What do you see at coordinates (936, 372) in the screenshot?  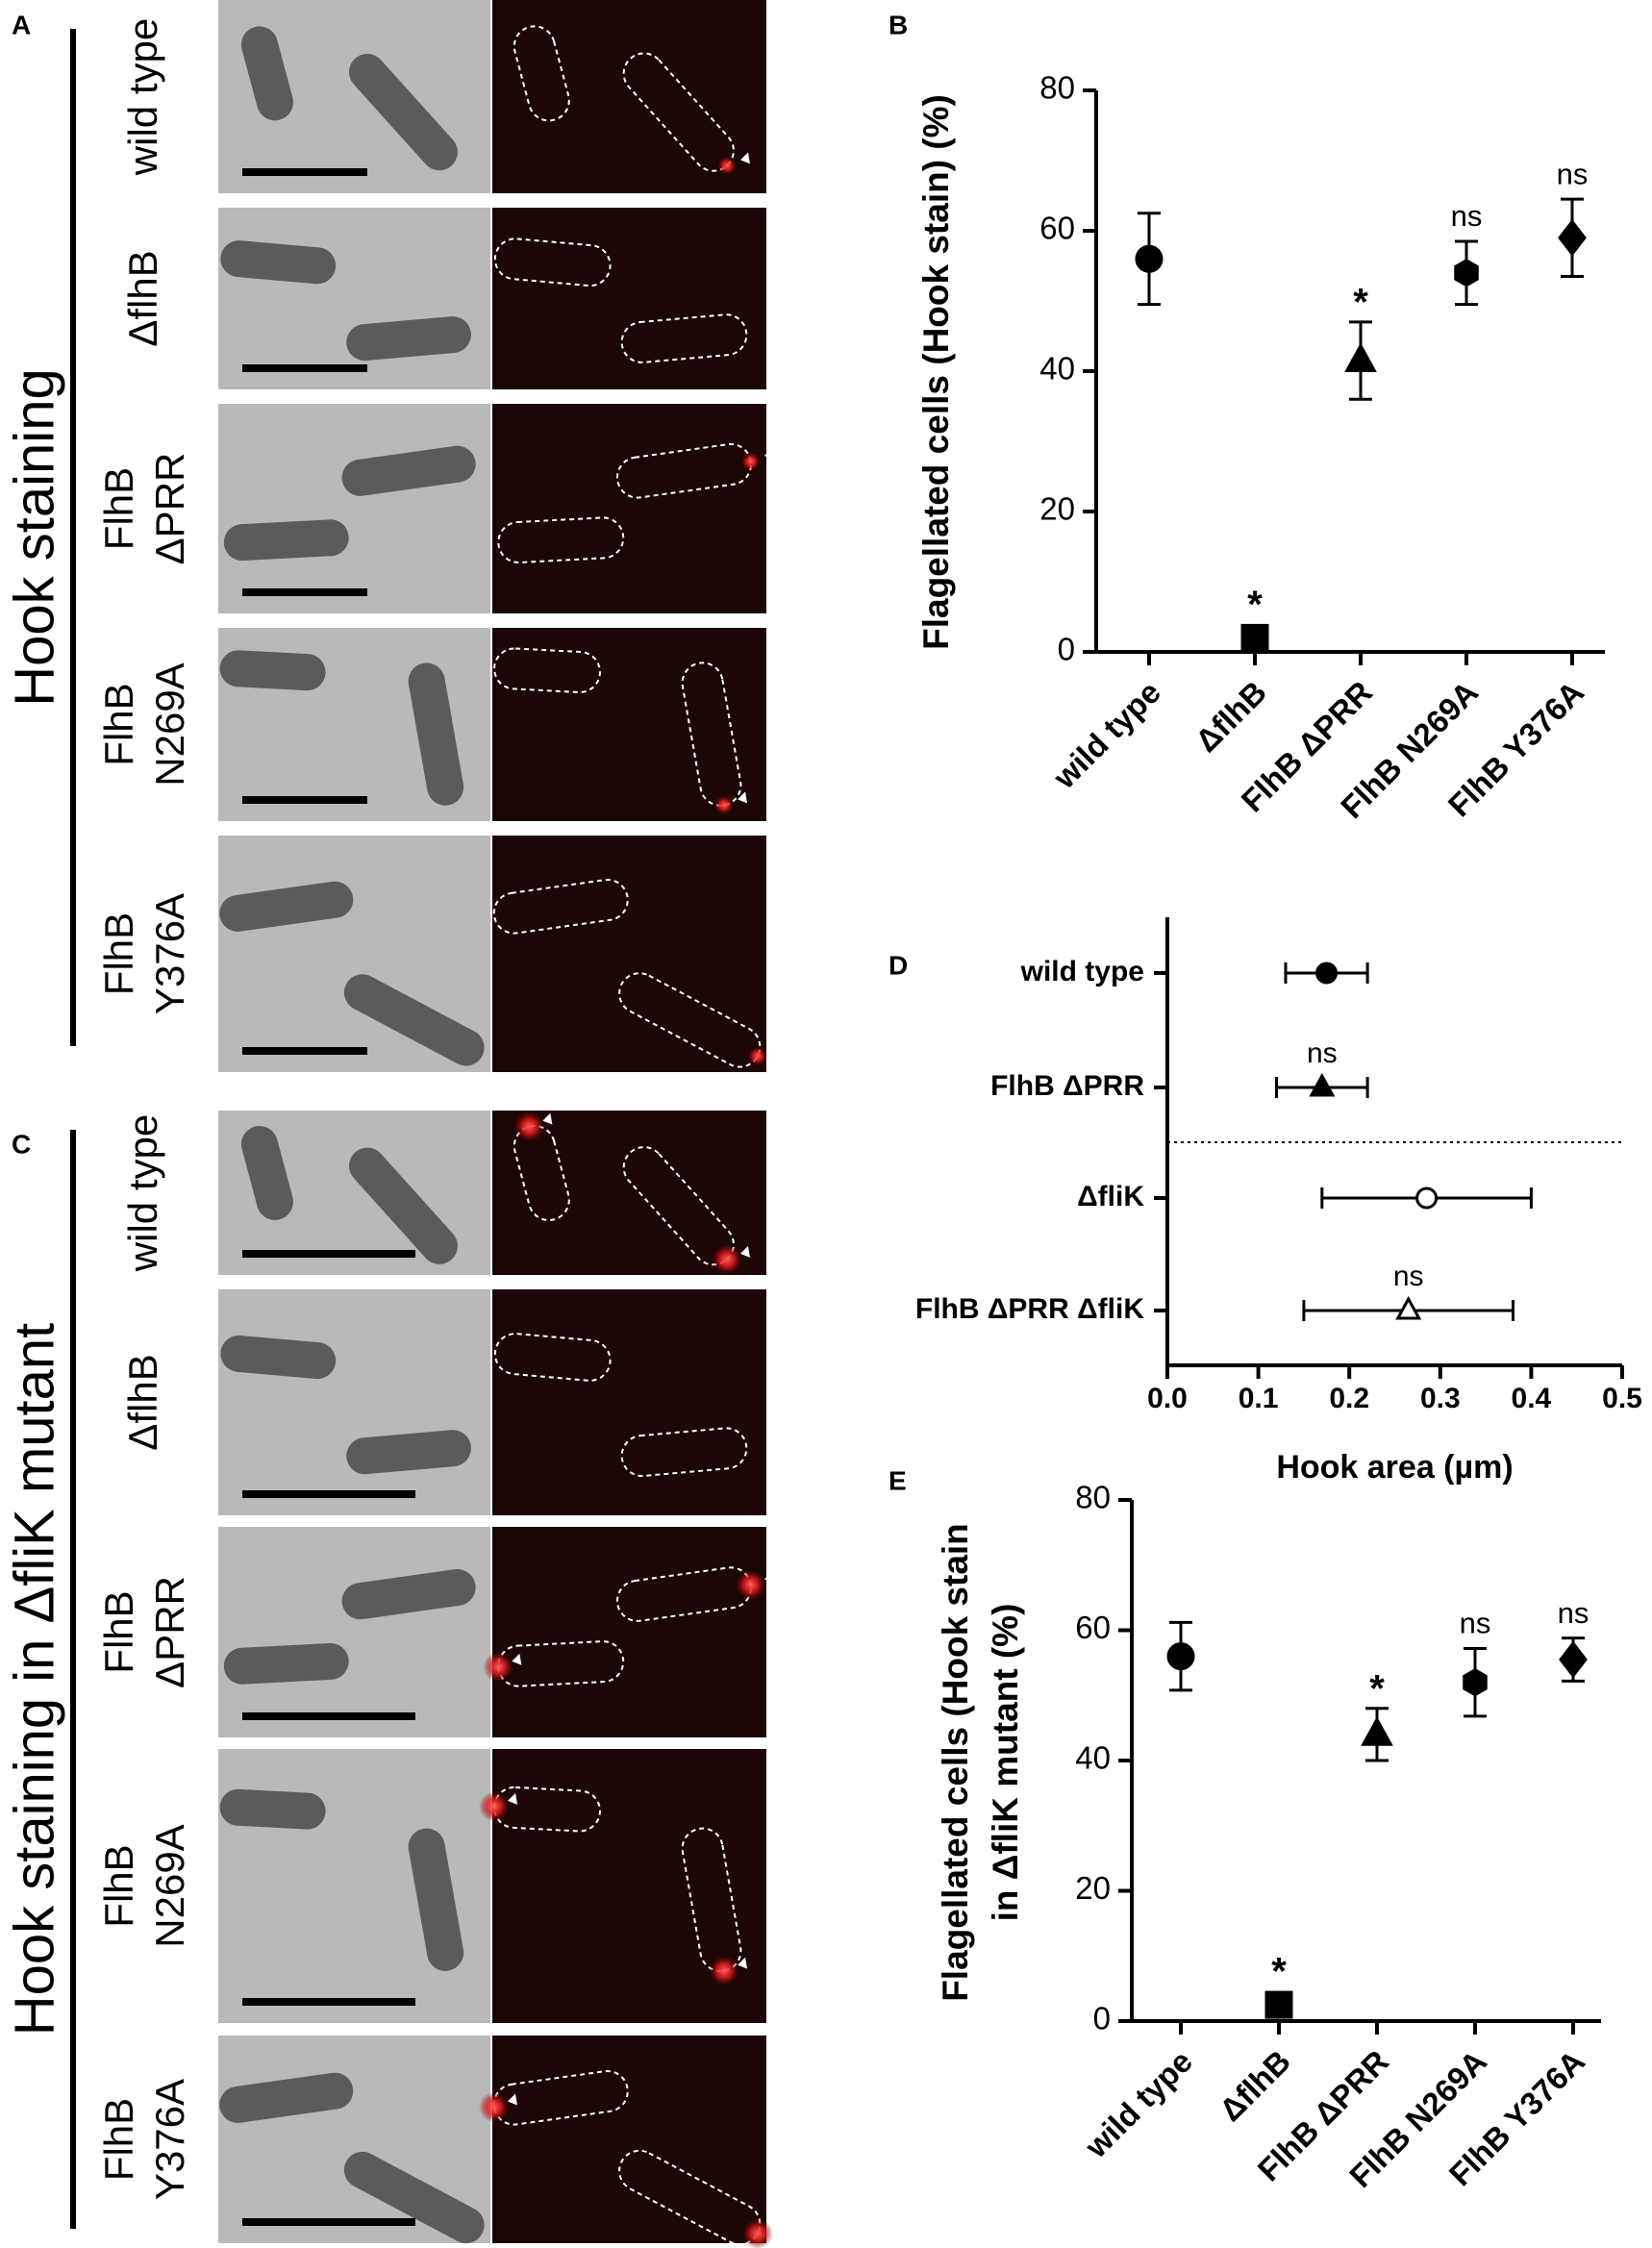 I see `y-axis-label: Flagellated cells (Hook stain) (%)` at bounding box center [936, 372].